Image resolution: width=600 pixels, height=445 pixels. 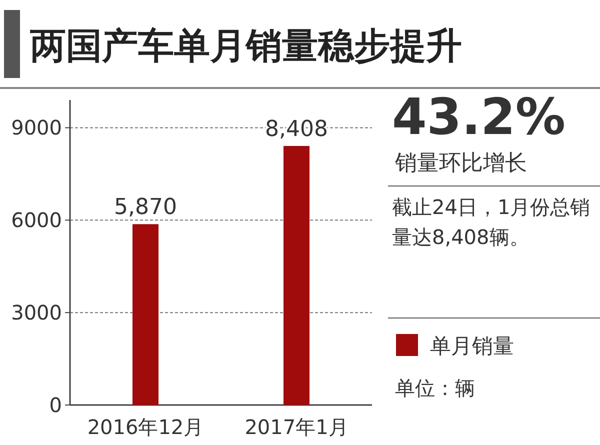 I want to click on y-tick-label: 0, so click(x=55, y=405).